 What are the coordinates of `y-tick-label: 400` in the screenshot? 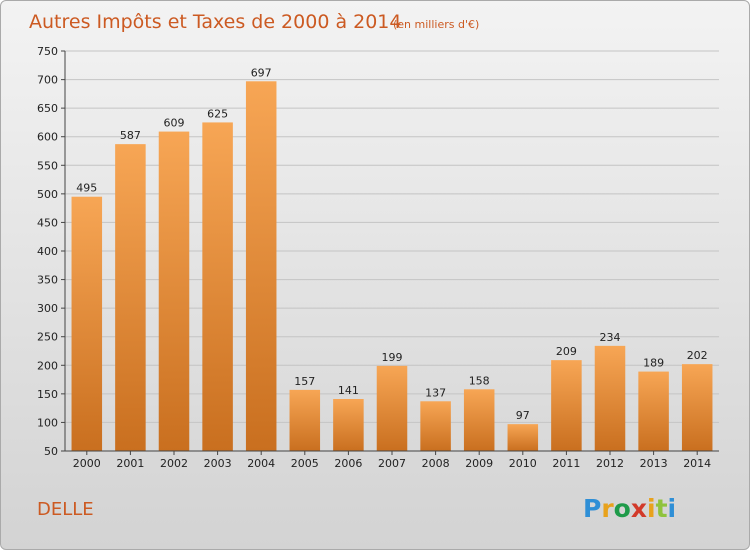 It's located at (47, 251).